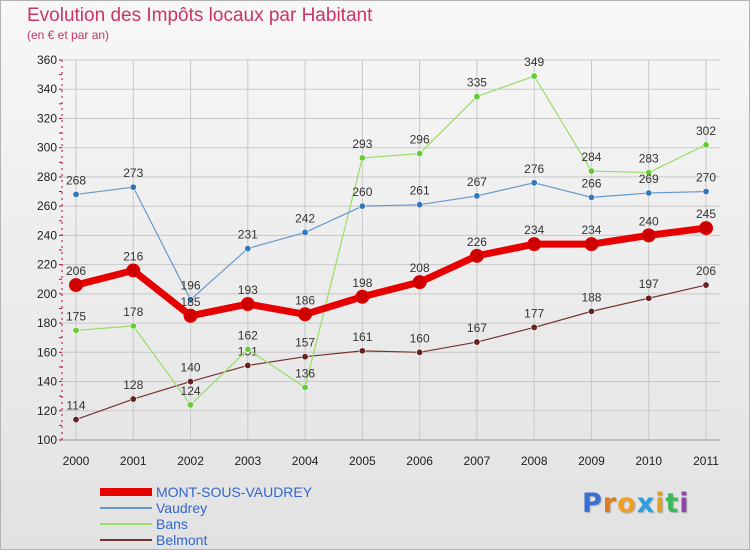  I want to click on data-label: 245, so click(706, 214).